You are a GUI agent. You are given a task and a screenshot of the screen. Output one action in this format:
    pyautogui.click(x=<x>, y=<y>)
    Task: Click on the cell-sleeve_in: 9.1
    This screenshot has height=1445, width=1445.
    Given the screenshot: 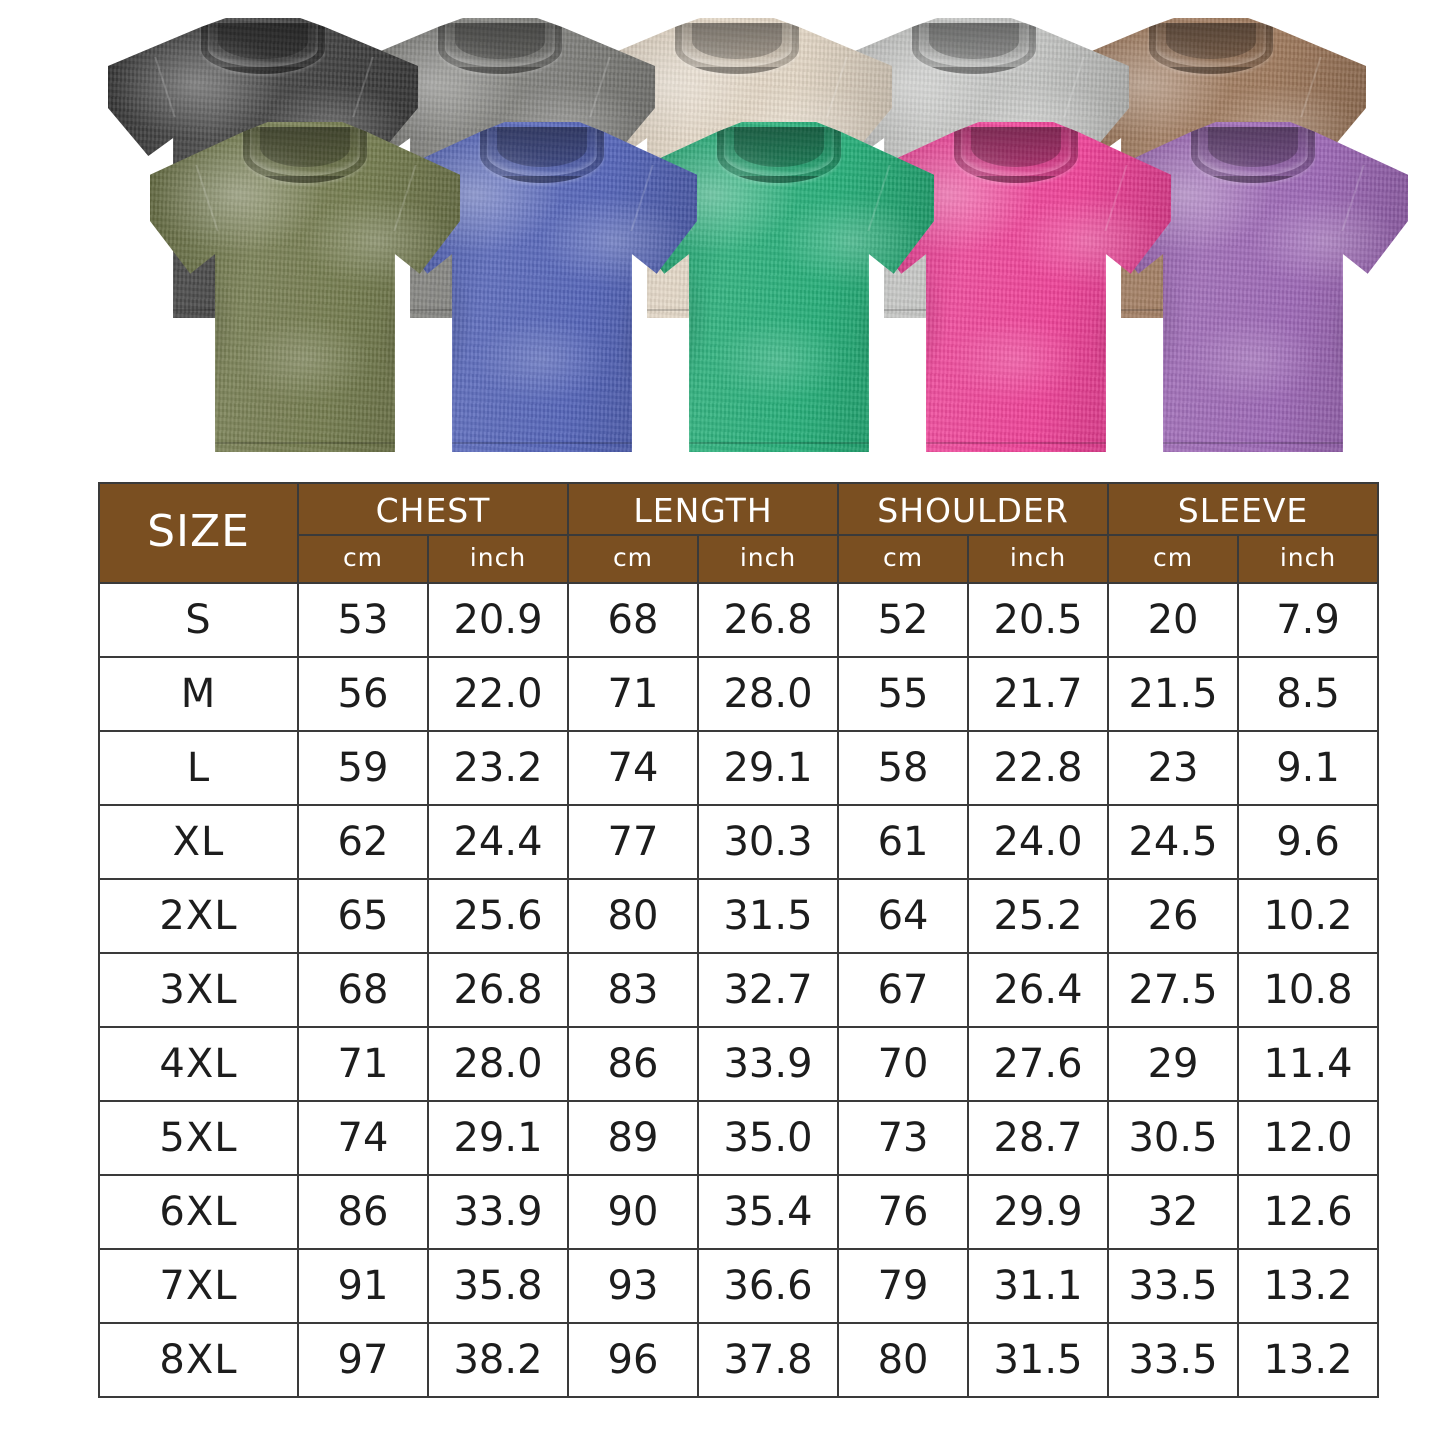 What is the action you would take?
    pyautogui.click(x=1308, y=768)
    